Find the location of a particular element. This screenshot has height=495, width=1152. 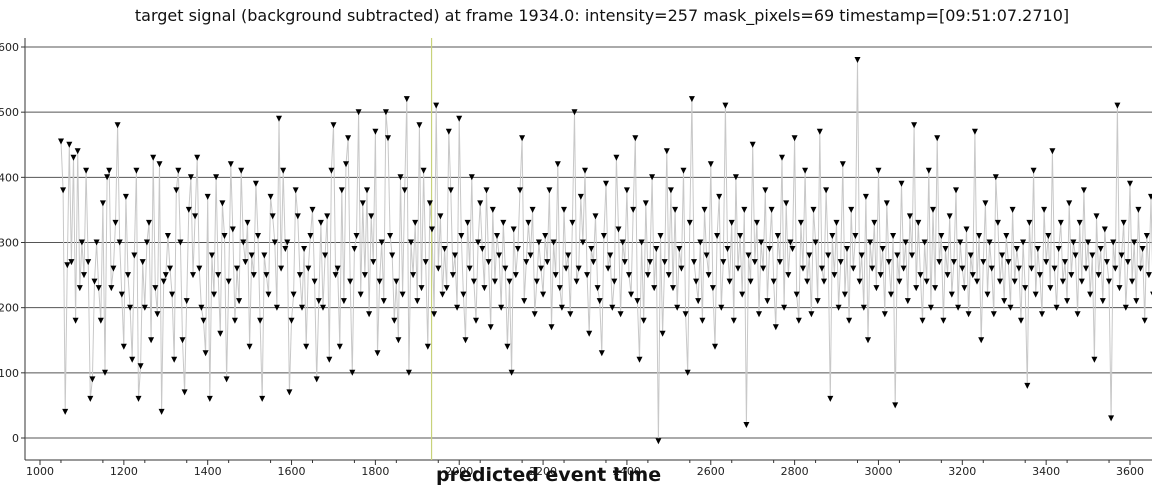

x-tick-label: 3000 is located at coordinates (878, 471).